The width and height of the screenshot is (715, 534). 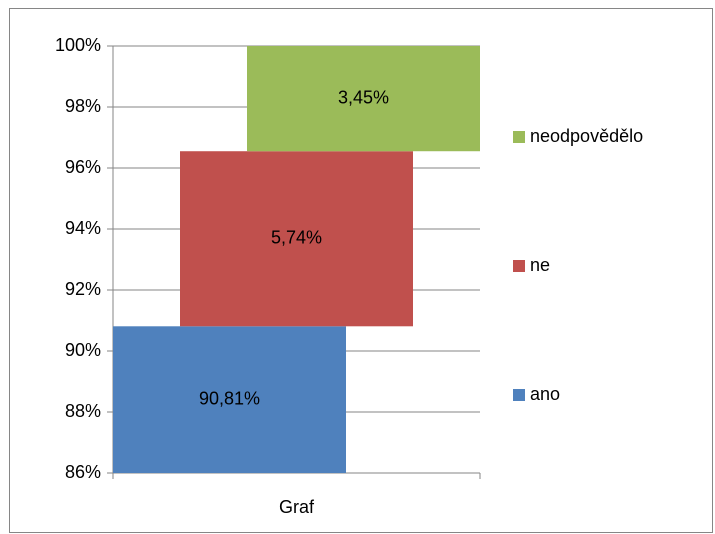 What do you see at coordinates (545, 394) in the screenshot?
I see `legend-label: ano` at bounding box center [545, 394].